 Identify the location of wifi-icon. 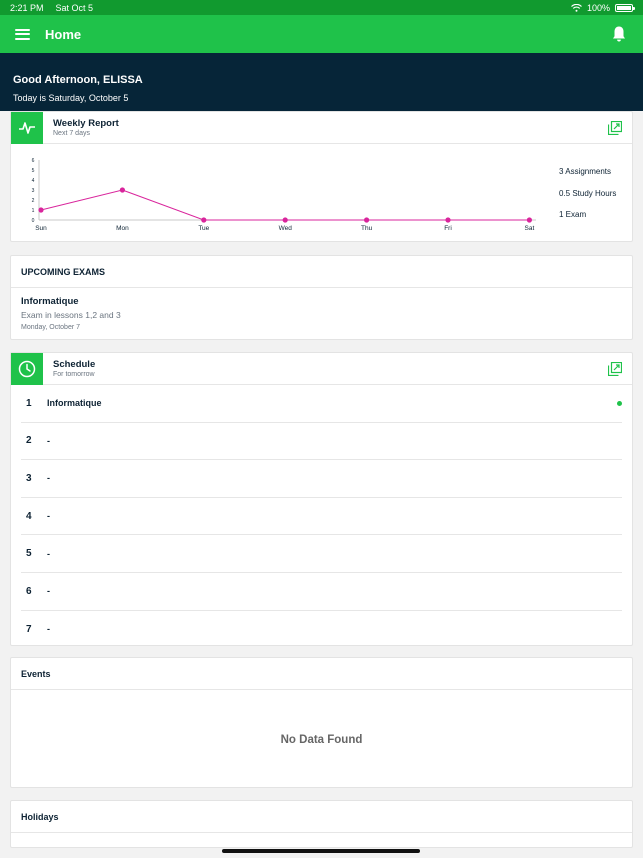
(576, 7).